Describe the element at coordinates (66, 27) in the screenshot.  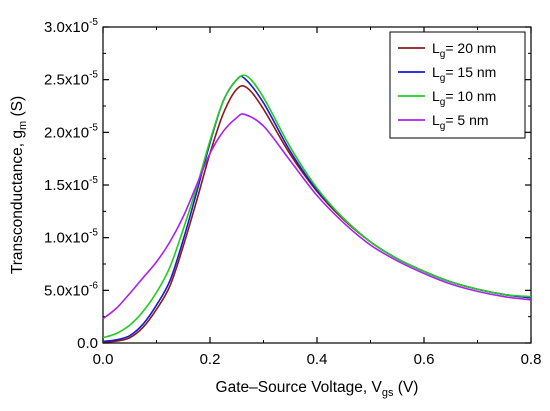
I see `y-tick-mantissa: 3.0x10` at that location.